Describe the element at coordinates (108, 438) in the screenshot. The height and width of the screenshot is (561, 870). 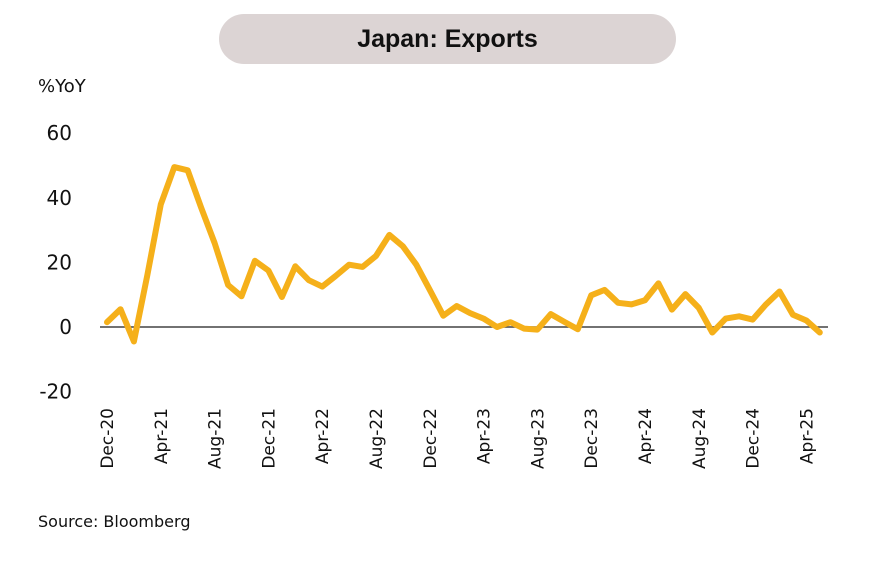
I see `x-tick-label: Dec-20` at that location.